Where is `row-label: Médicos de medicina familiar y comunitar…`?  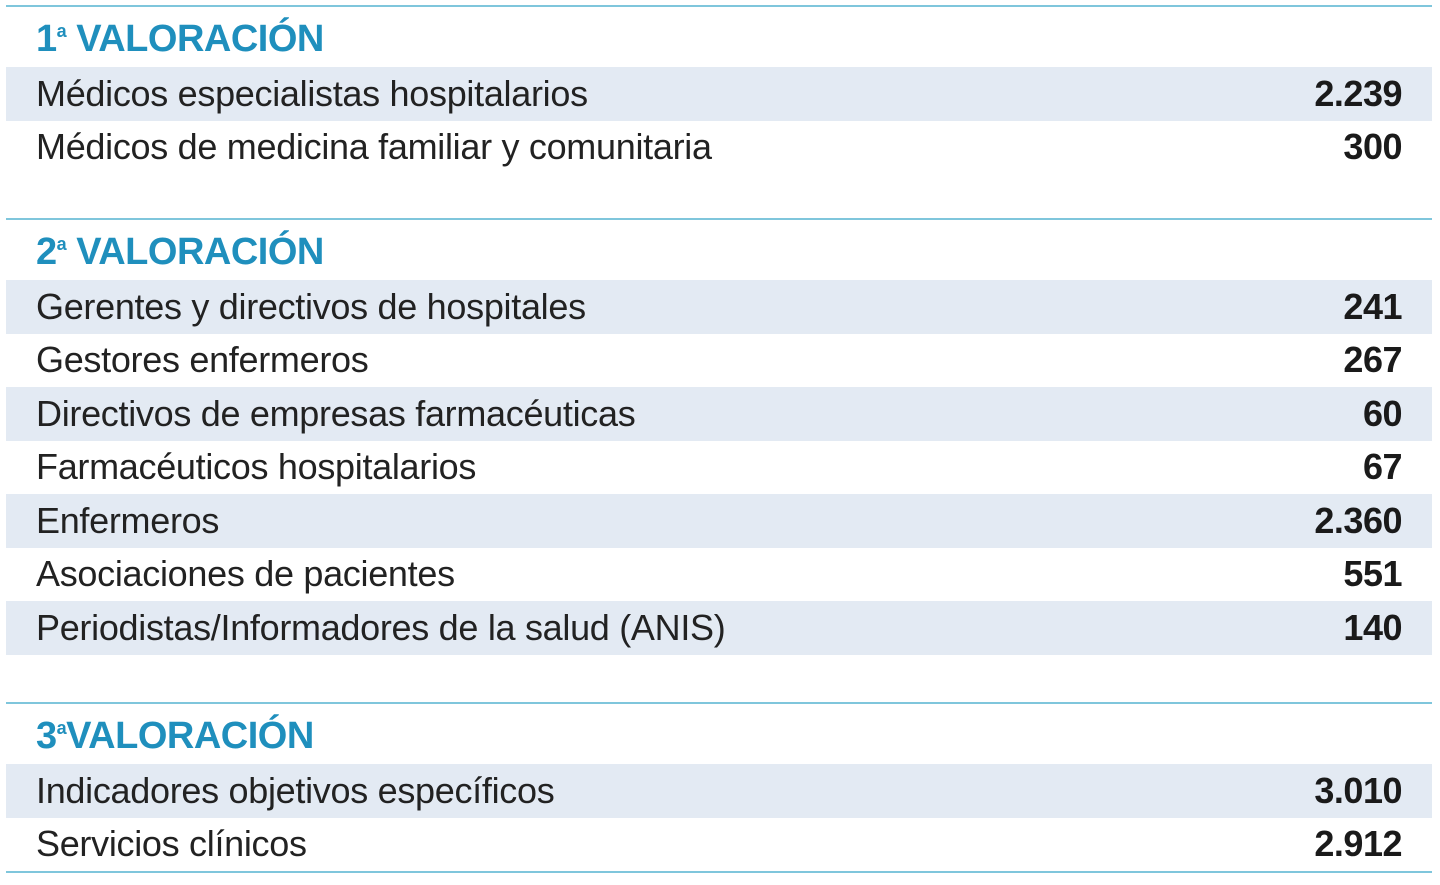 row-label: Médicos de medicina familiar y comunitar… is located at coordinates (374, 147).